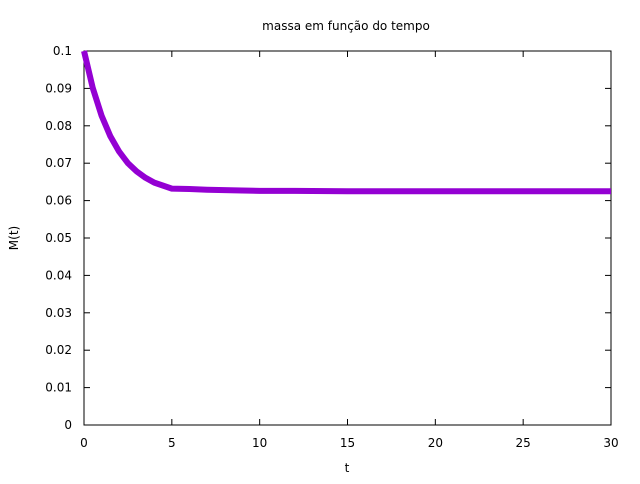 The height and width of the screenshot is (484, 640). I want to click on y-tick-label: 0.01, so click(58, 388).